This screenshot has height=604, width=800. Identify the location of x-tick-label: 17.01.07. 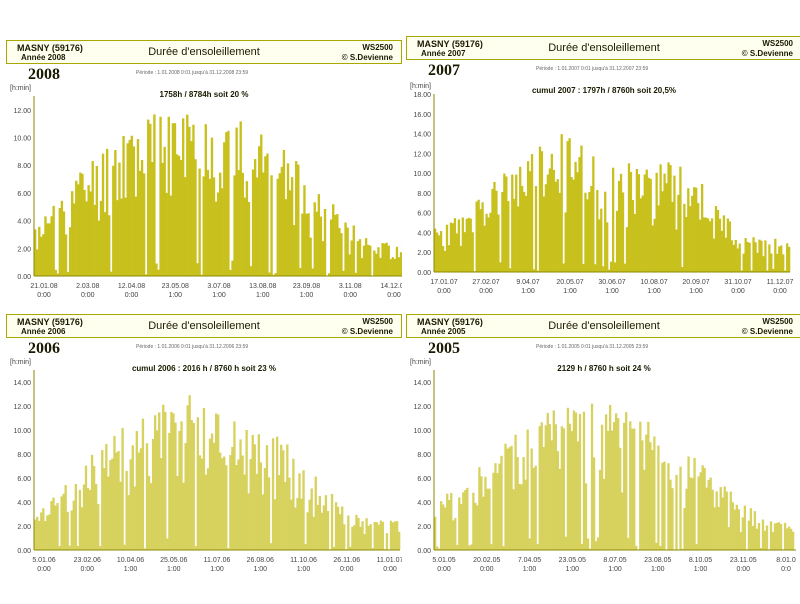
(443, 282).